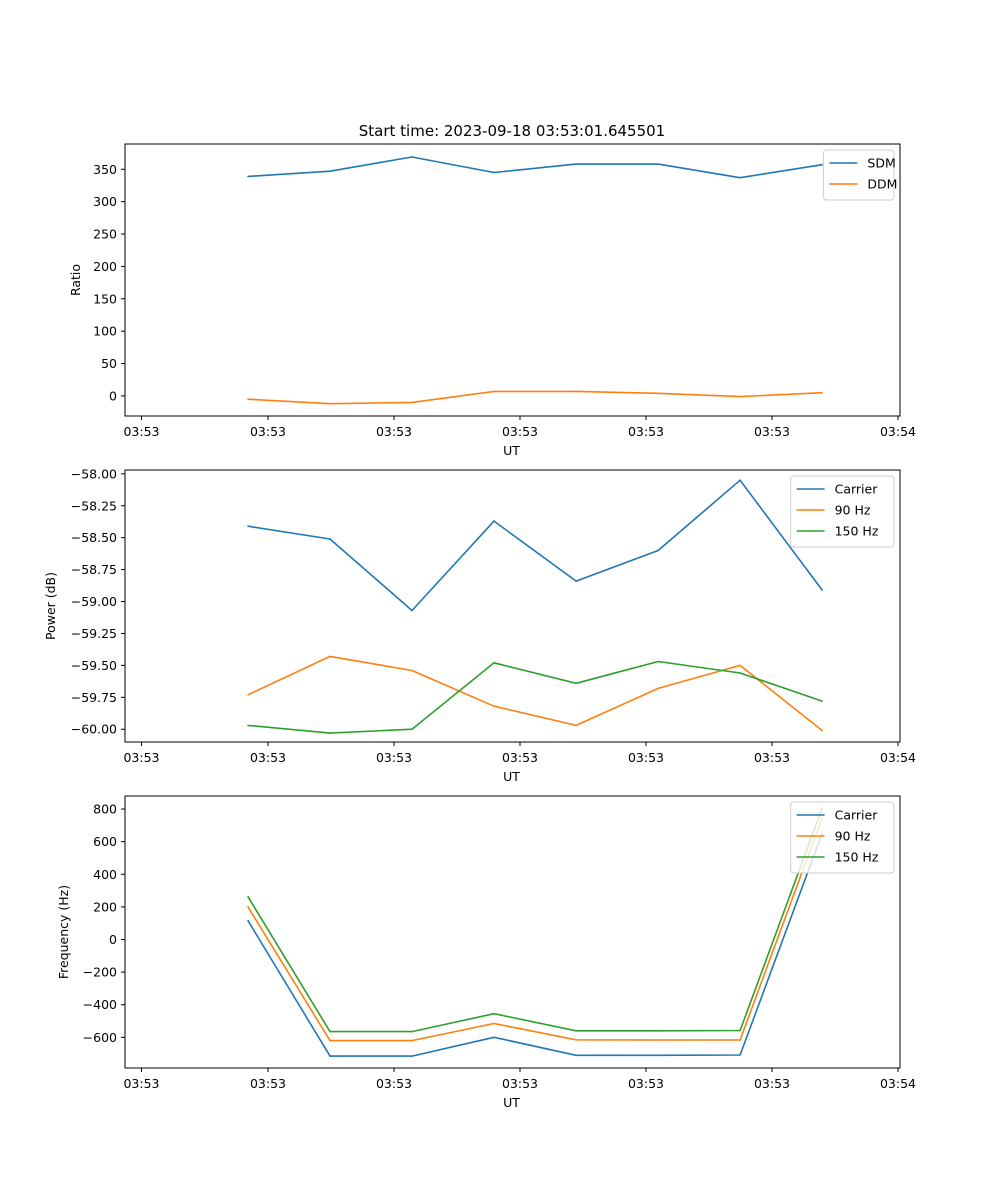 This screenshot has height=1200, width=1000. What do you see at coordinates (100, 972) in the screenshot?
I see `y-tick-label: −200` at bounding box center [100, 972].